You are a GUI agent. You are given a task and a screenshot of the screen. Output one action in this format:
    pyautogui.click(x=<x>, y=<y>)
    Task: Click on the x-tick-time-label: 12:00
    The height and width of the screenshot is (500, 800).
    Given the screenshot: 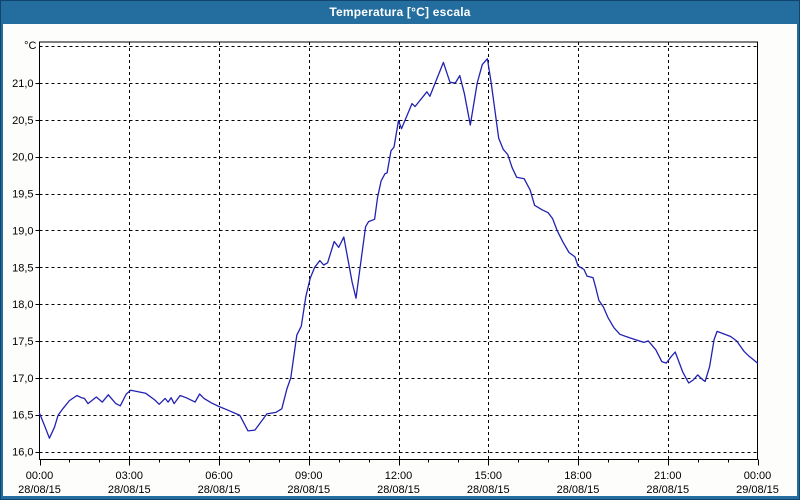 What is the action you would take?
    pyautogui.click(x=399, y=476)
    